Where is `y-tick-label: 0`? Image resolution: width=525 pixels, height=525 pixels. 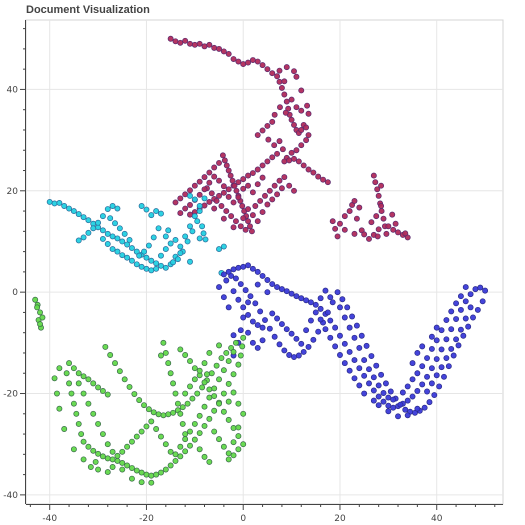 y-tick-label: 0 is located at coordinates (15, 293).